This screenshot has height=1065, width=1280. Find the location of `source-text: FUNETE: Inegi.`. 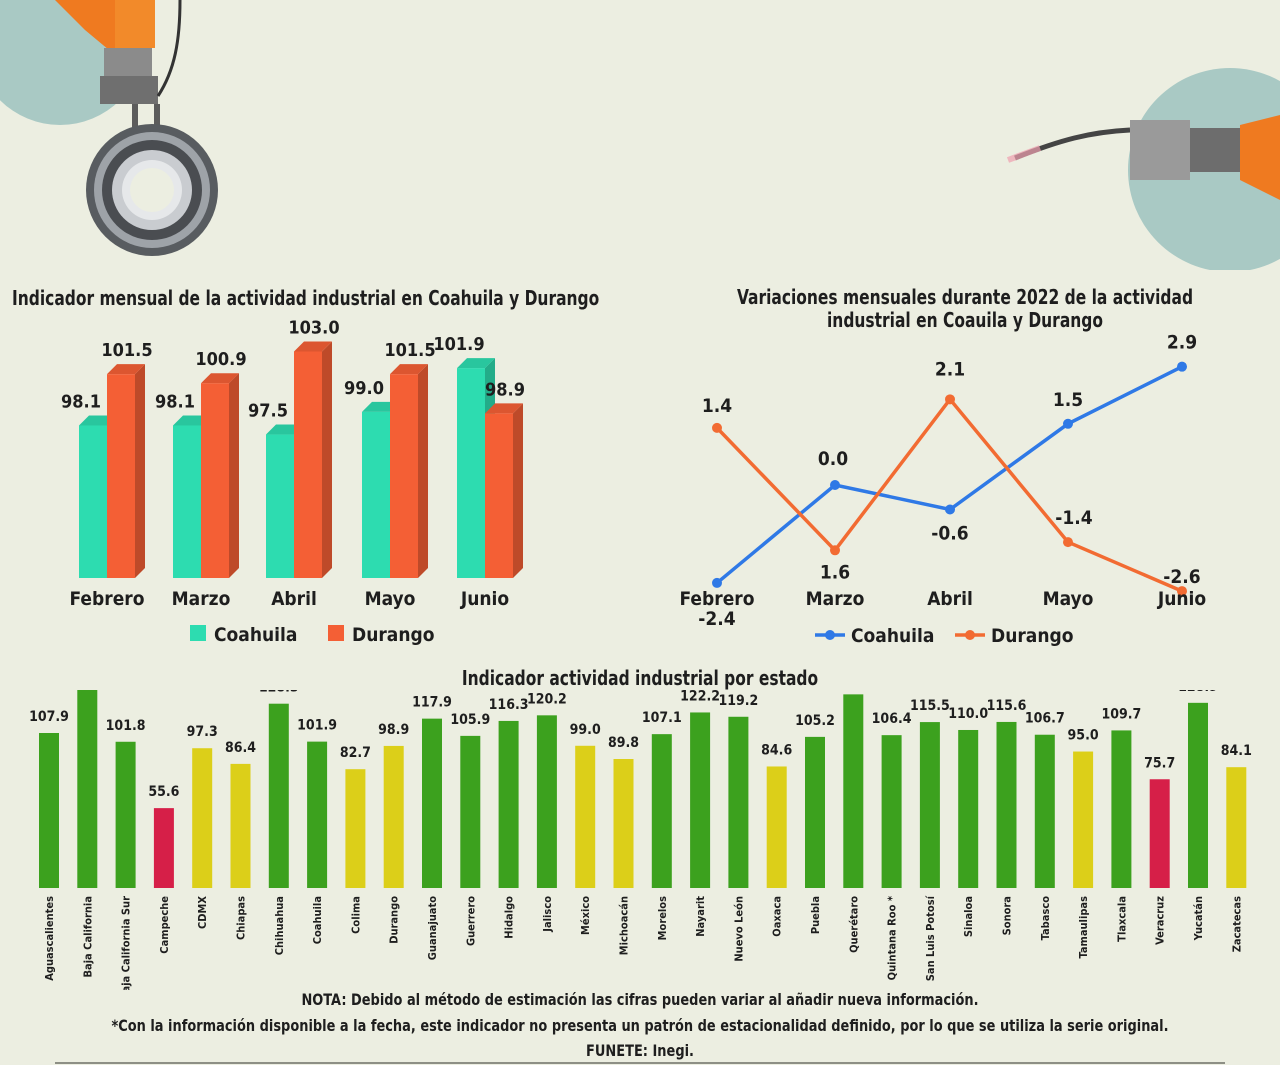

source-text: FUNETE: Inegi. is located at coordinates (640, 1050).